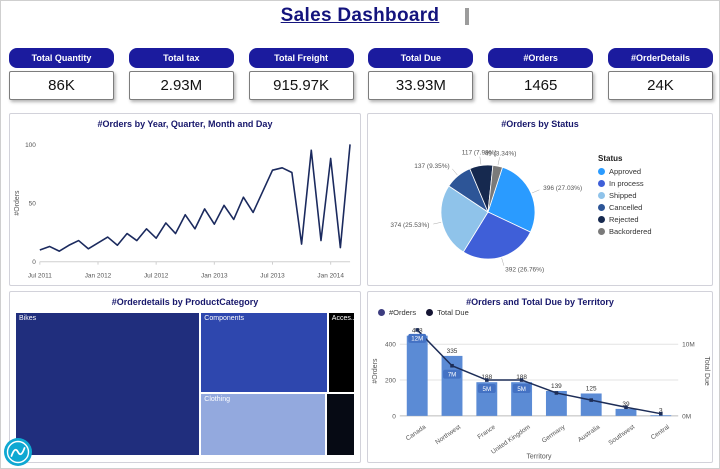  I want to click on kpi-value: 86K, so click(61, 85).